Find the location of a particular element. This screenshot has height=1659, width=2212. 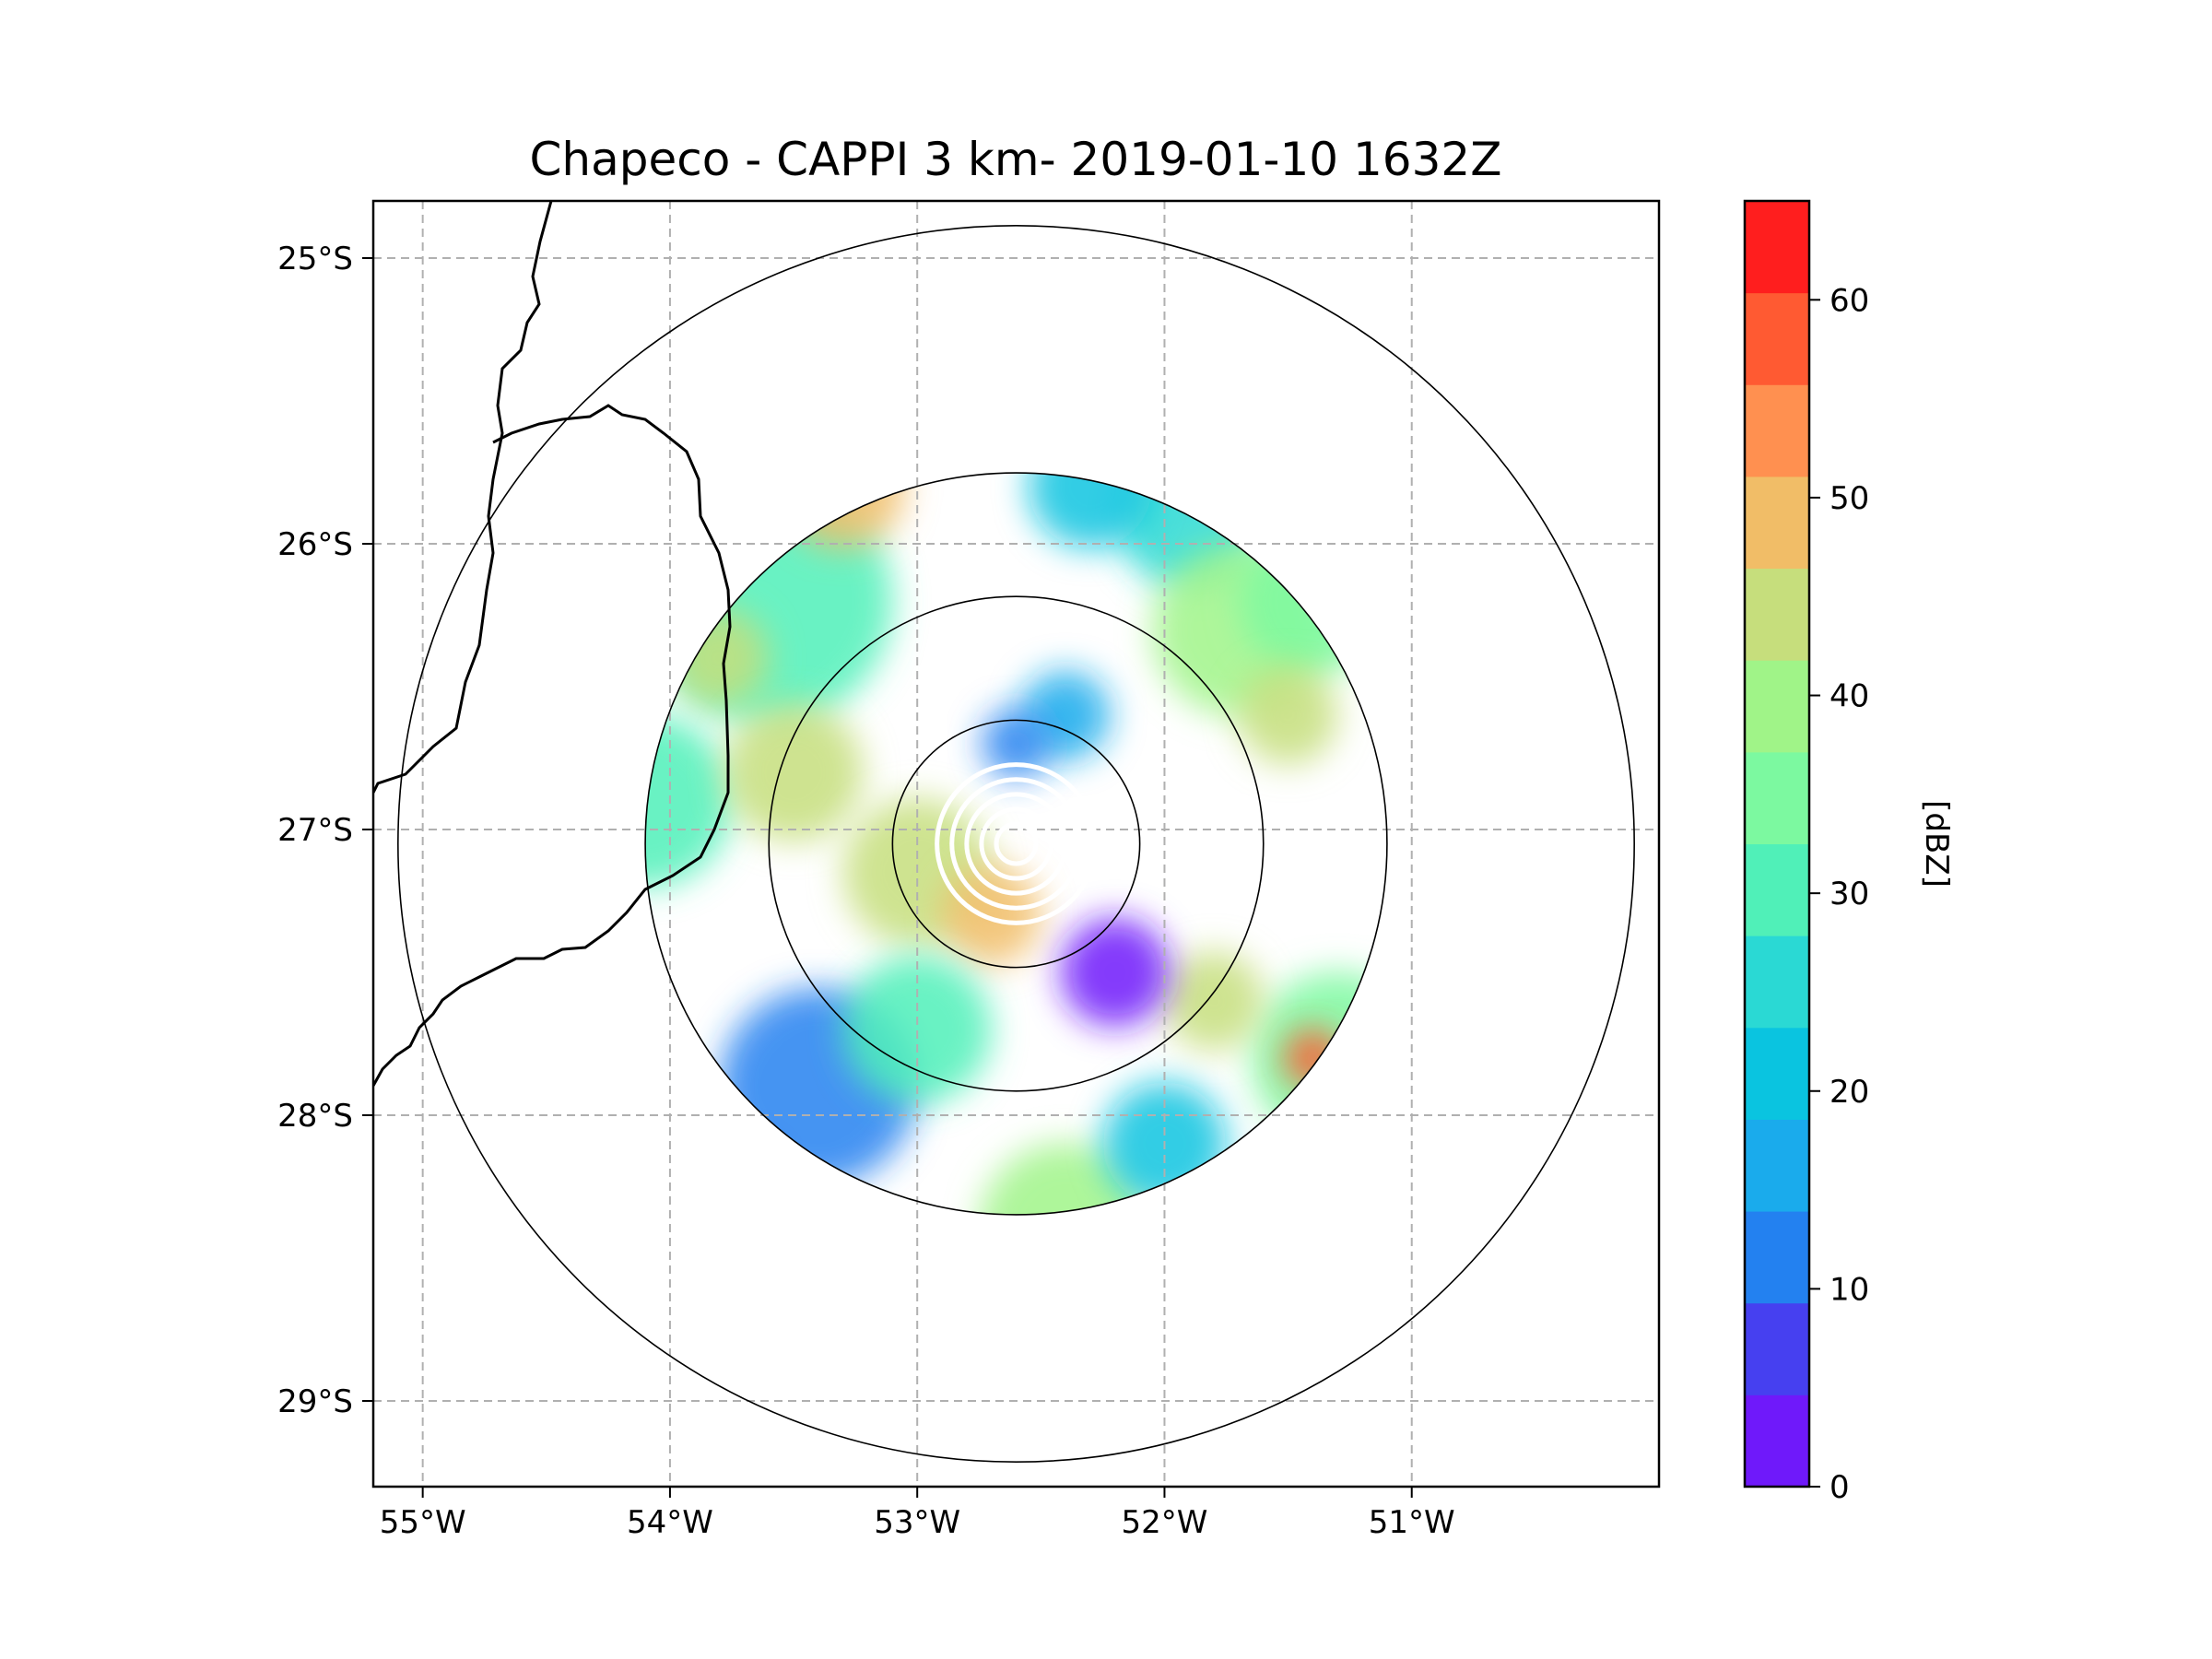

state-borders is located at coordinates (552, 644).